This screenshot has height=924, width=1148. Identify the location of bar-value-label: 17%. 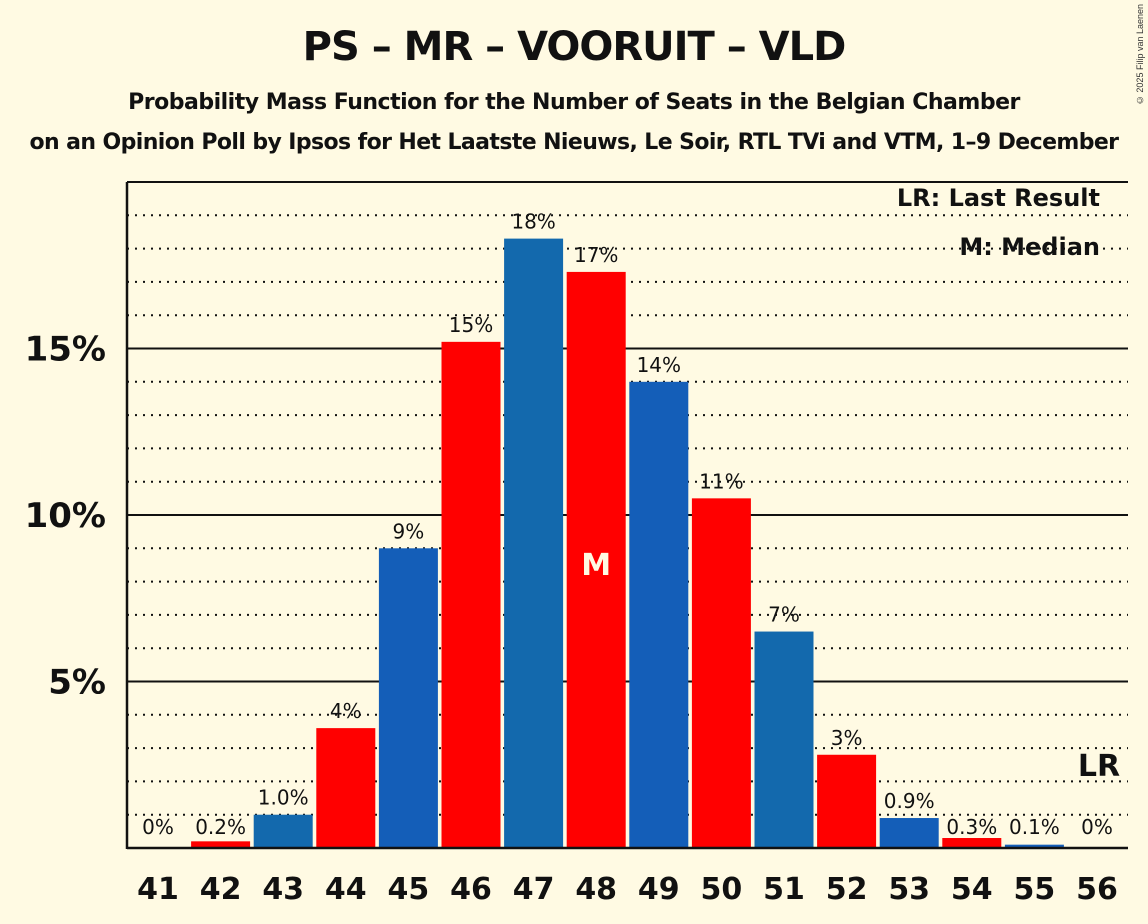
(596, 255).